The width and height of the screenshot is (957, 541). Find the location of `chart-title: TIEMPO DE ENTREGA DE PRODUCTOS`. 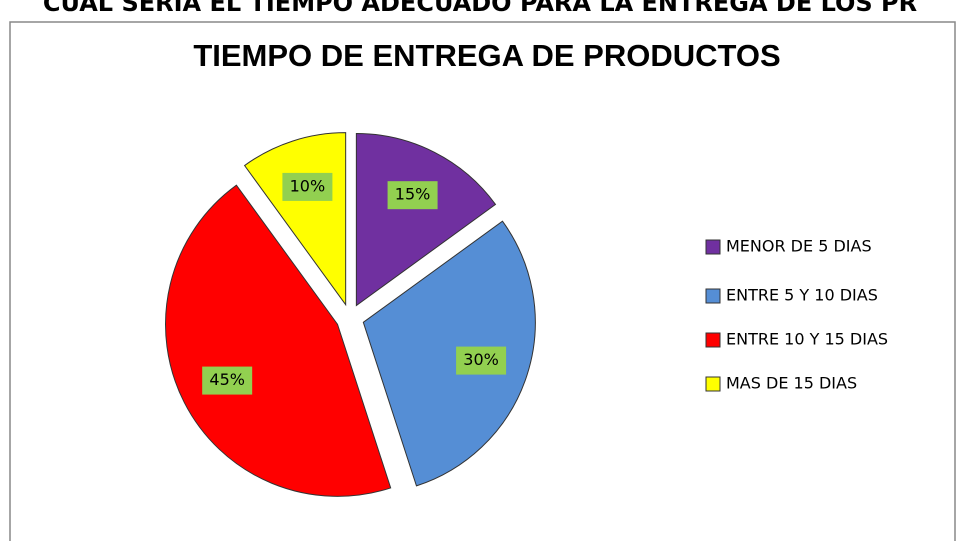

chart-title: TIEMPO DE ENTREGA DE PRODUCTOS is located at coordinates (486, 55).